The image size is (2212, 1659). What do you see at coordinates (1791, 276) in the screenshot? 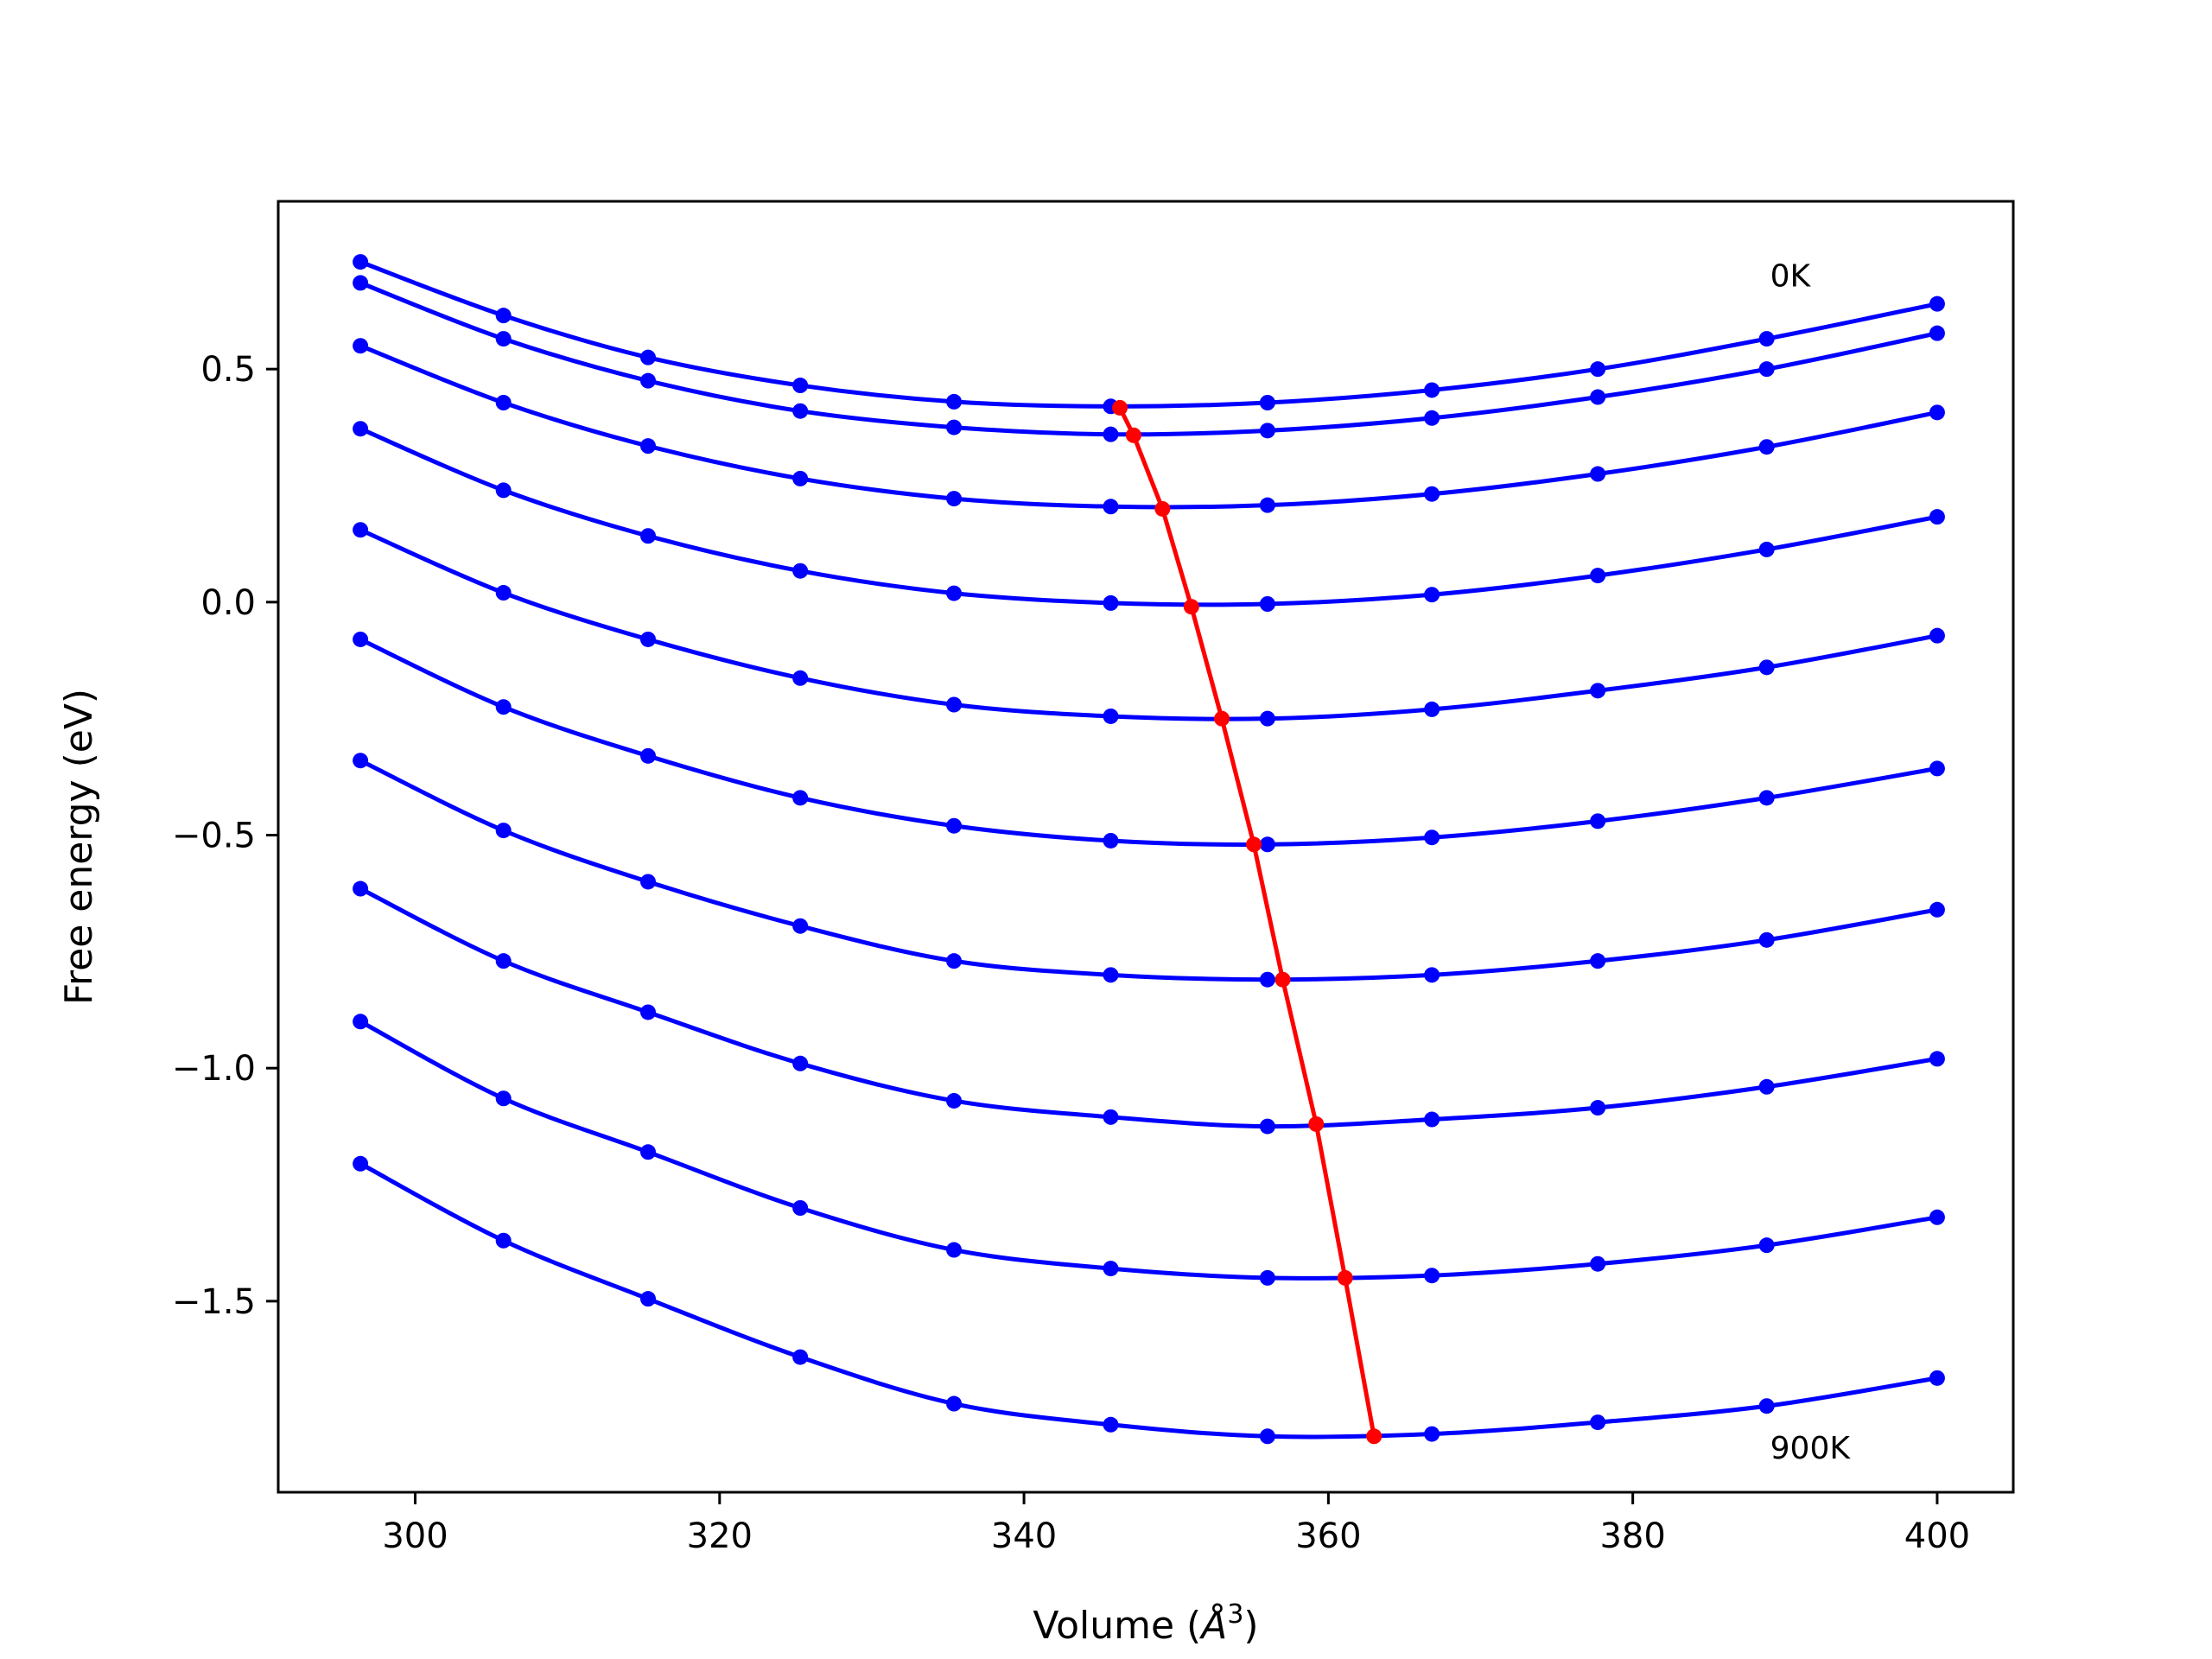
I see `temperature-annotation: 0K` at bounding box center [1791, 276].